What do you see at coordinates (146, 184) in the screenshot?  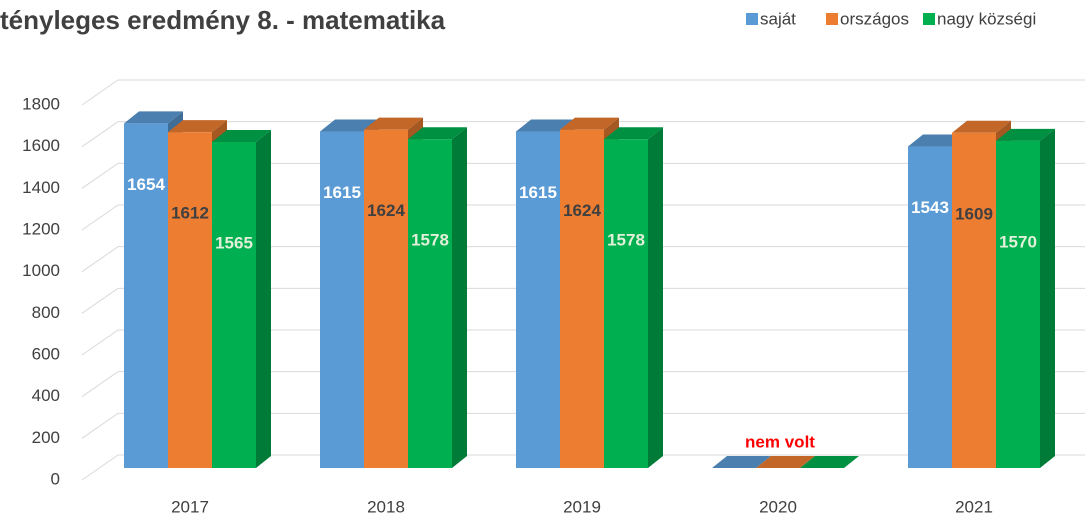 I see `data-label: 1654` at bounding box center [146, 184].